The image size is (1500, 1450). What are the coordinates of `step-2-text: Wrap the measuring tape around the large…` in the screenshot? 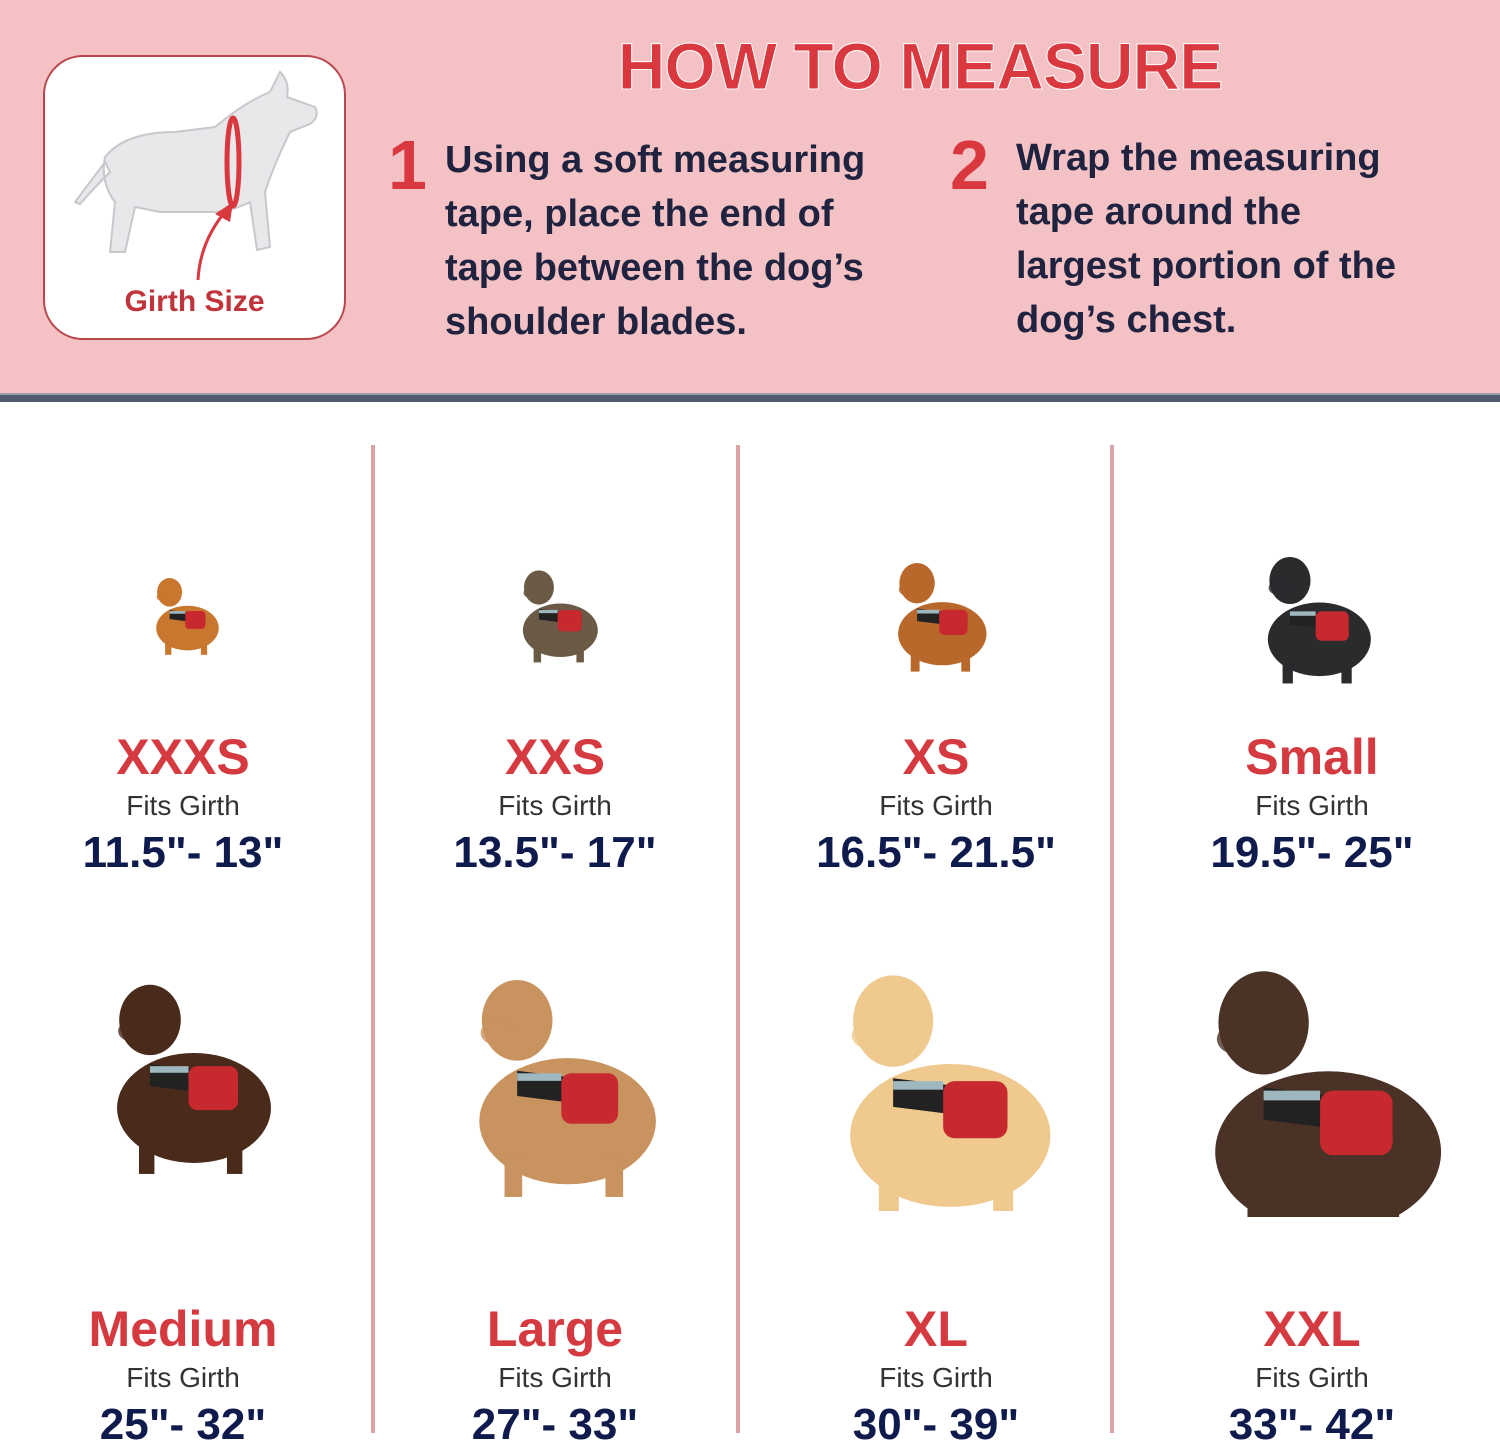 It's located at (1206, 239).